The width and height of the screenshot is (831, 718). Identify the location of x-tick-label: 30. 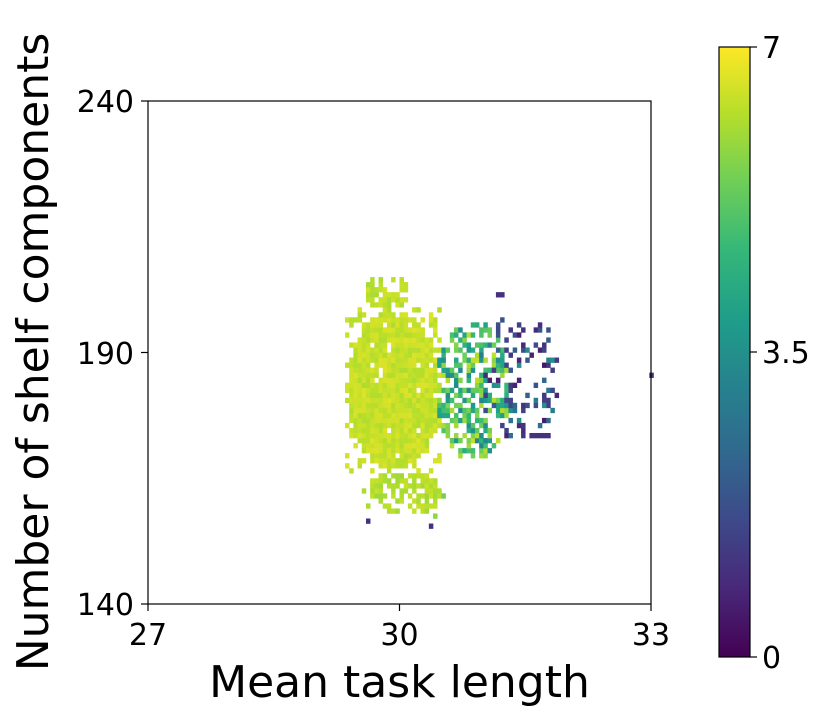
(399, 635).